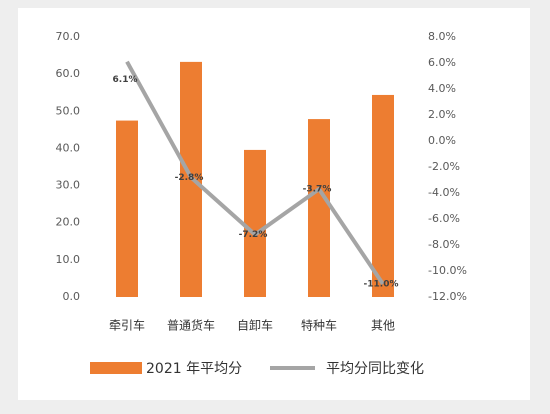 The image size is (550, 414). Describe the element at coordinates (442, 114) in the screenshot. I see `y2-tick-label: 2.0%` at that location.